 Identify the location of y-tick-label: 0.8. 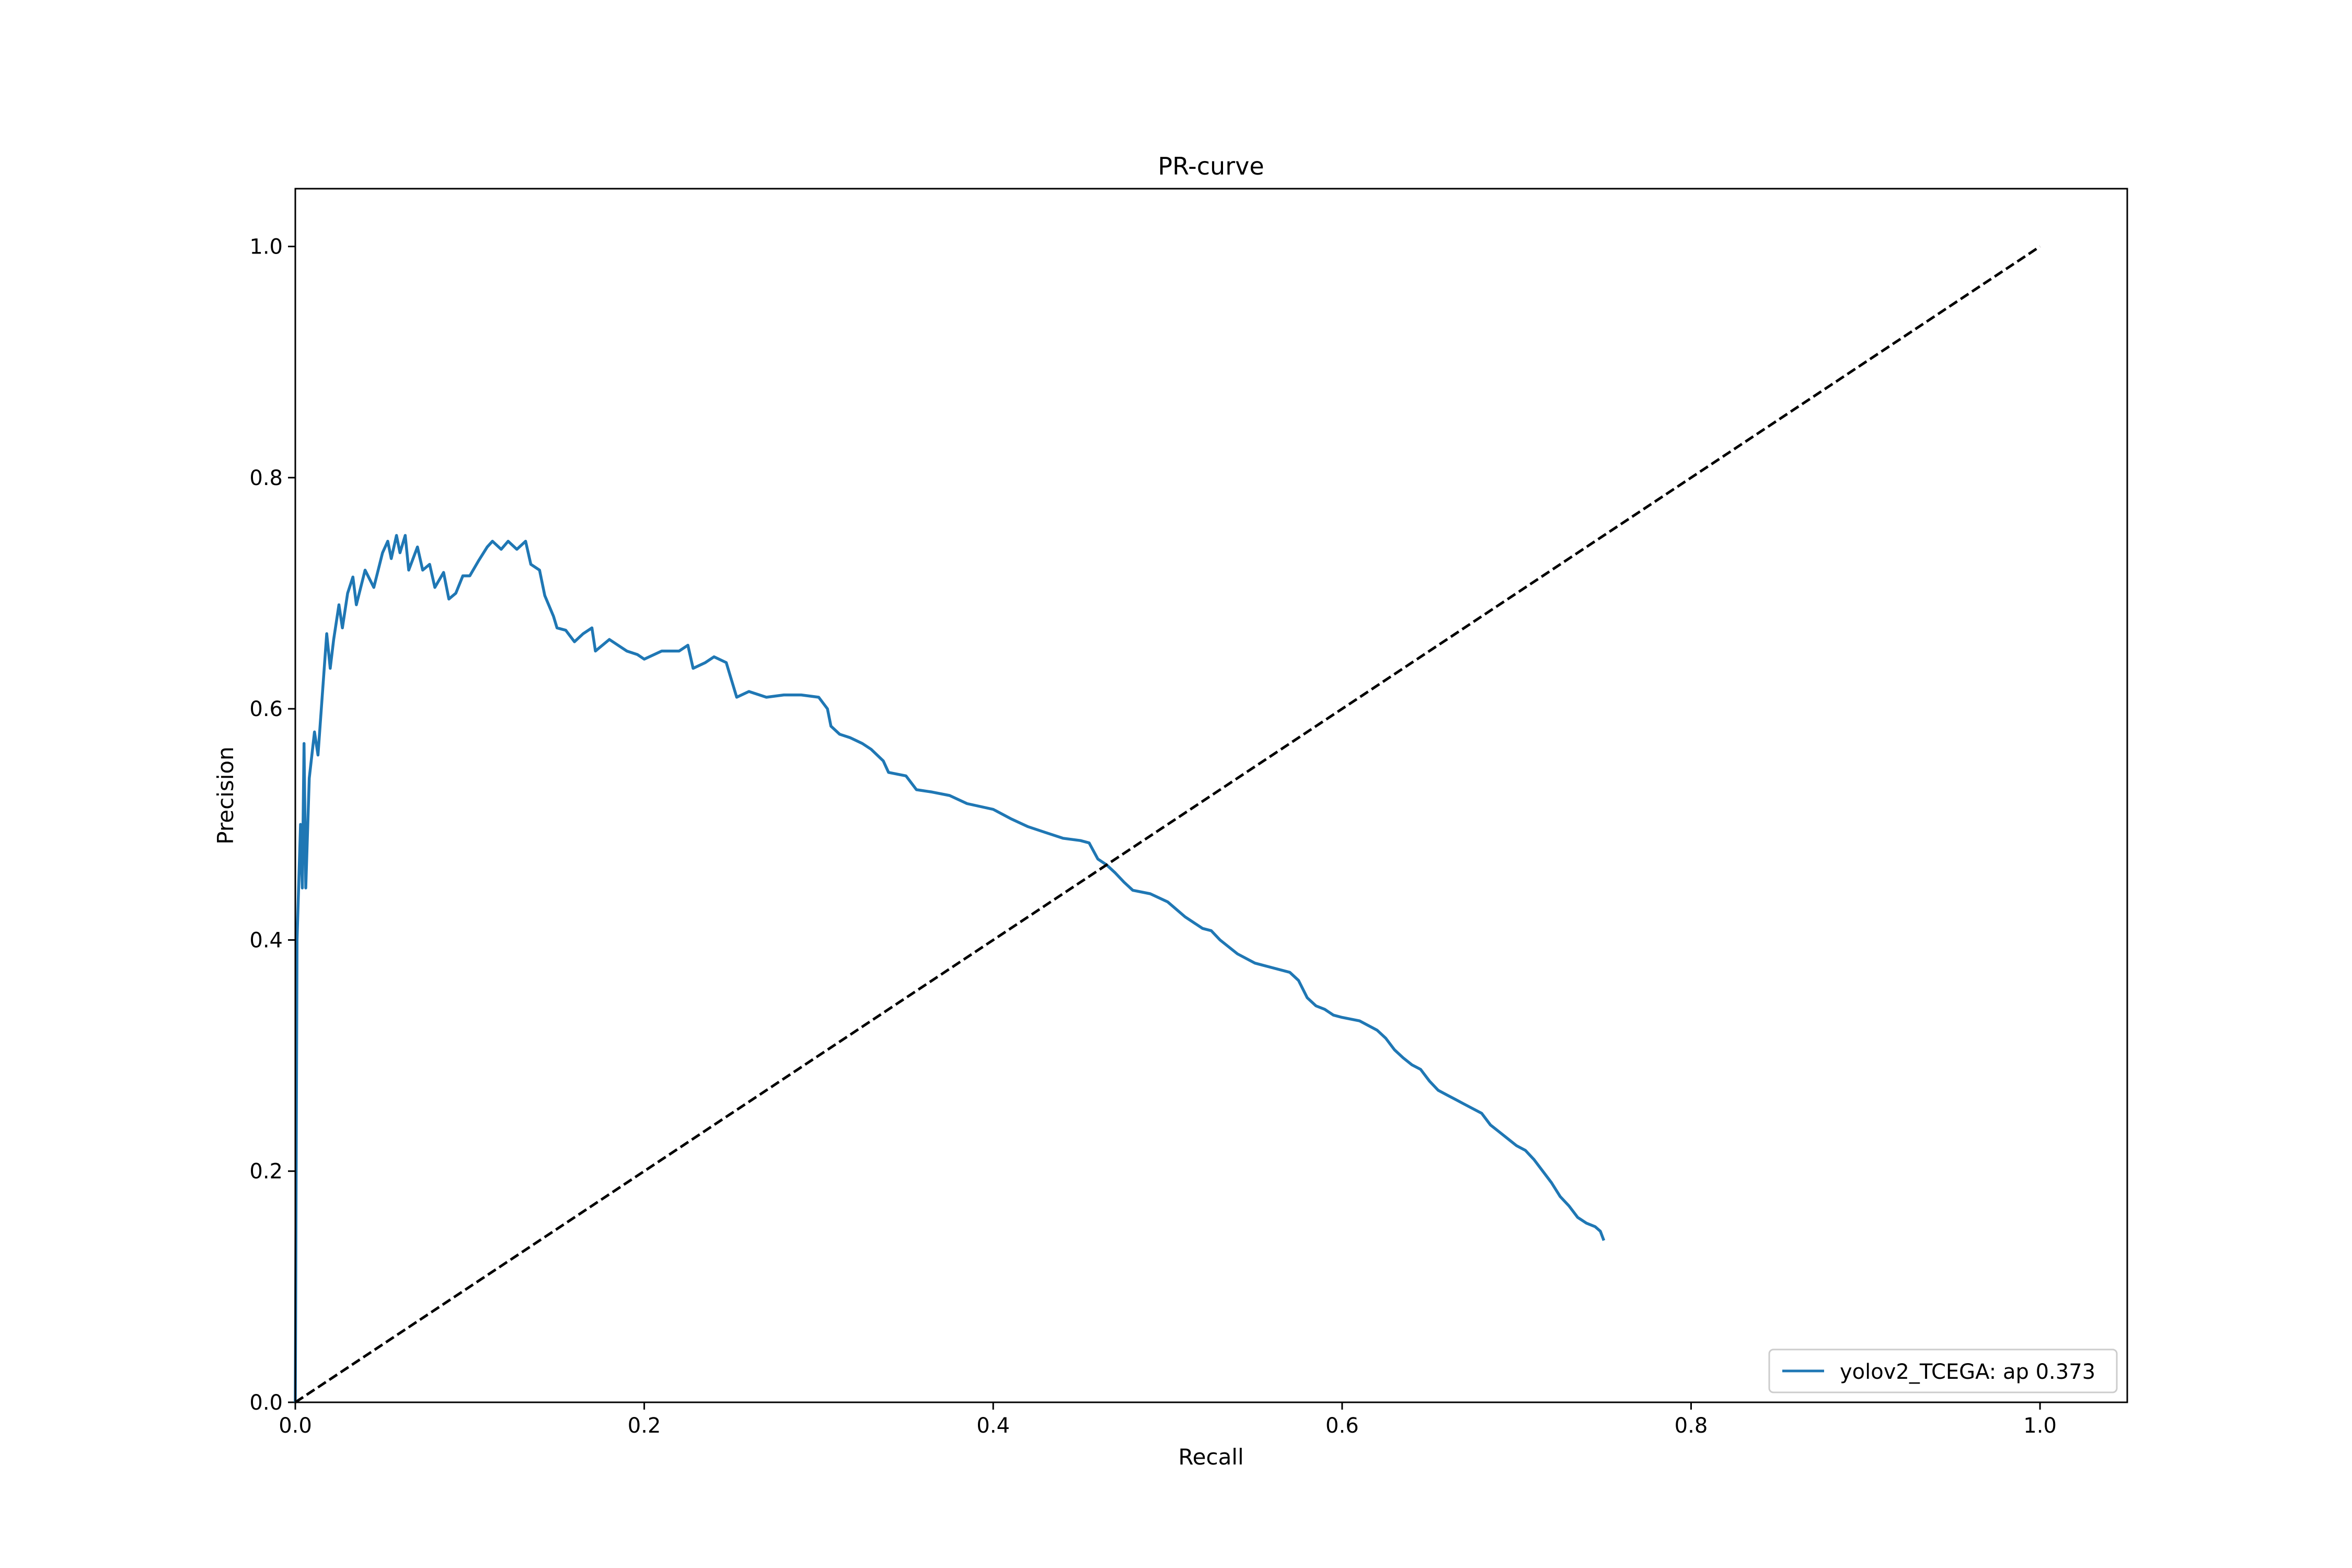
(266, 478).